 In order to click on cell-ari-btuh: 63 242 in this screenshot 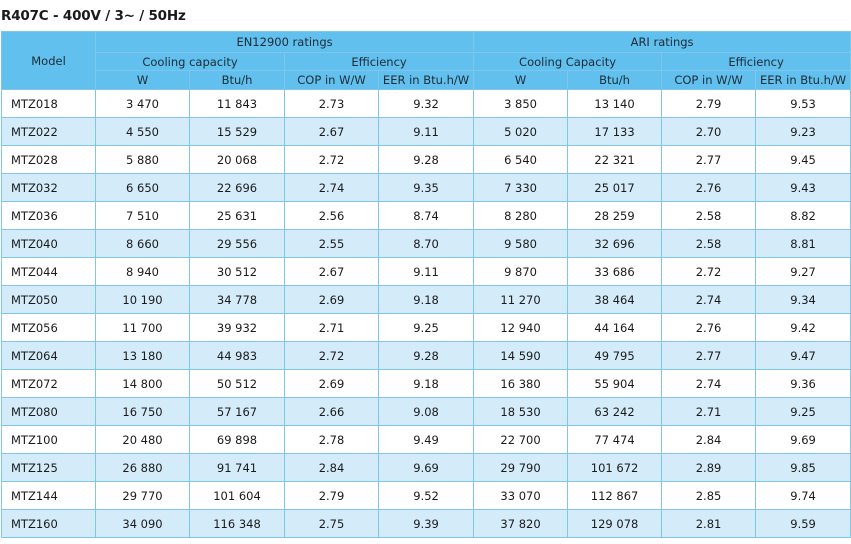, I will do `click(615, 411)`.